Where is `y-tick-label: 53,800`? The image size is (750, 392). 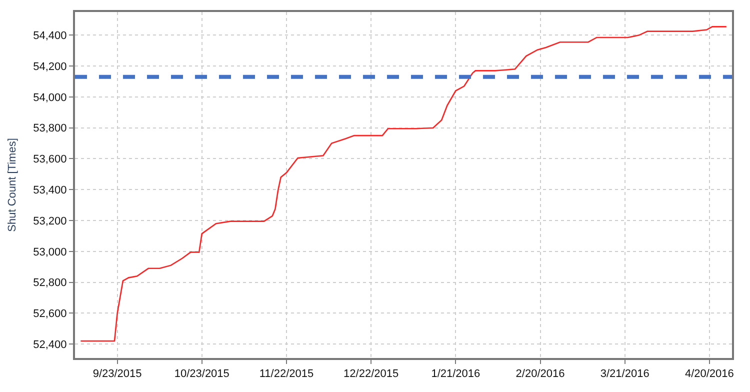
y-tick-label: 53,800 is located at coordinates (50, 128).